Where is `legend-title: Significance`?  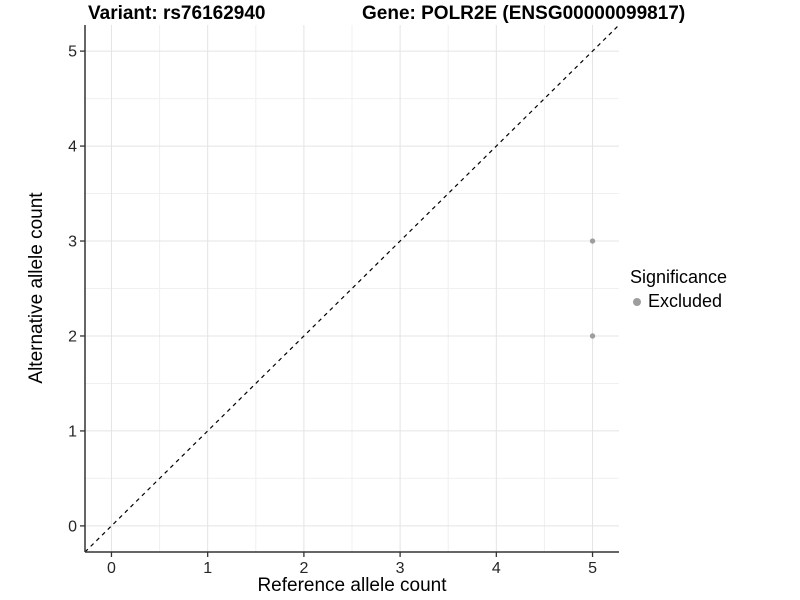 legend-title: Significance is located at coordinates (679, 277).